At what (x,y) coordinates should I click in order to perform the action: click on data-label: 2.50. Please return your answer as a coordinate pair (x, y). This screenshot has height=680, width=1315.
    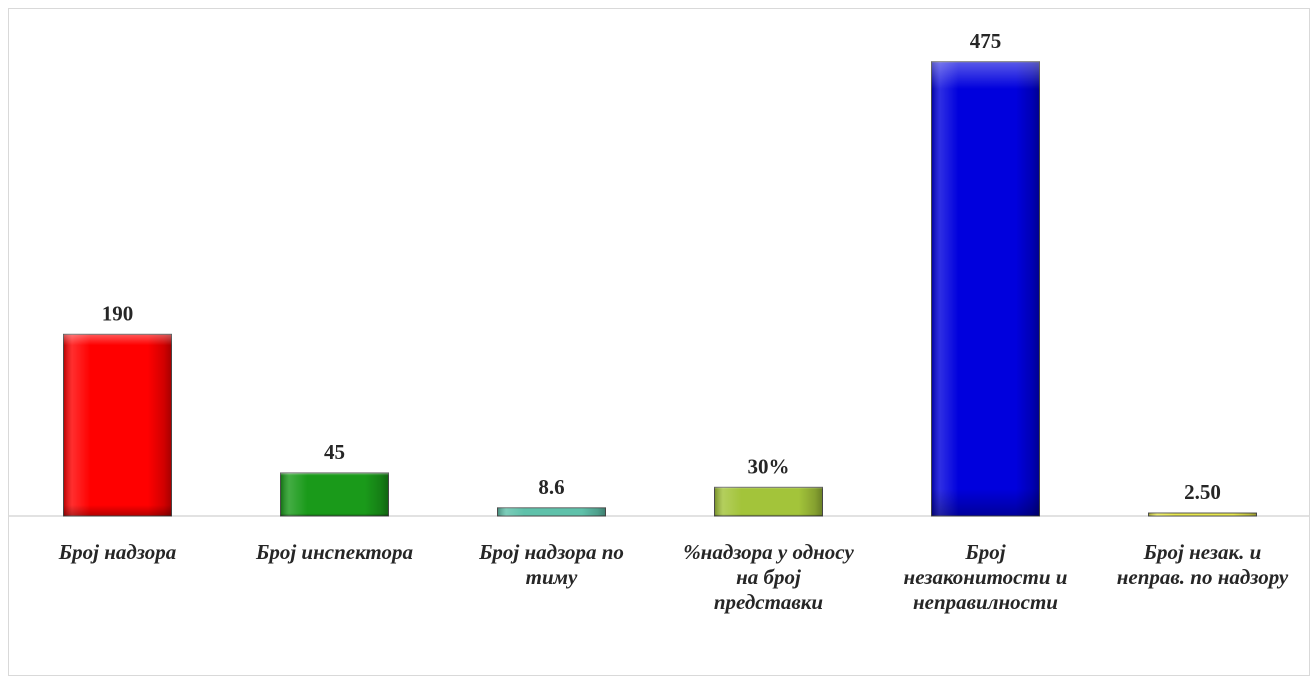
    Looking at the image, I should click on (1202, 492).